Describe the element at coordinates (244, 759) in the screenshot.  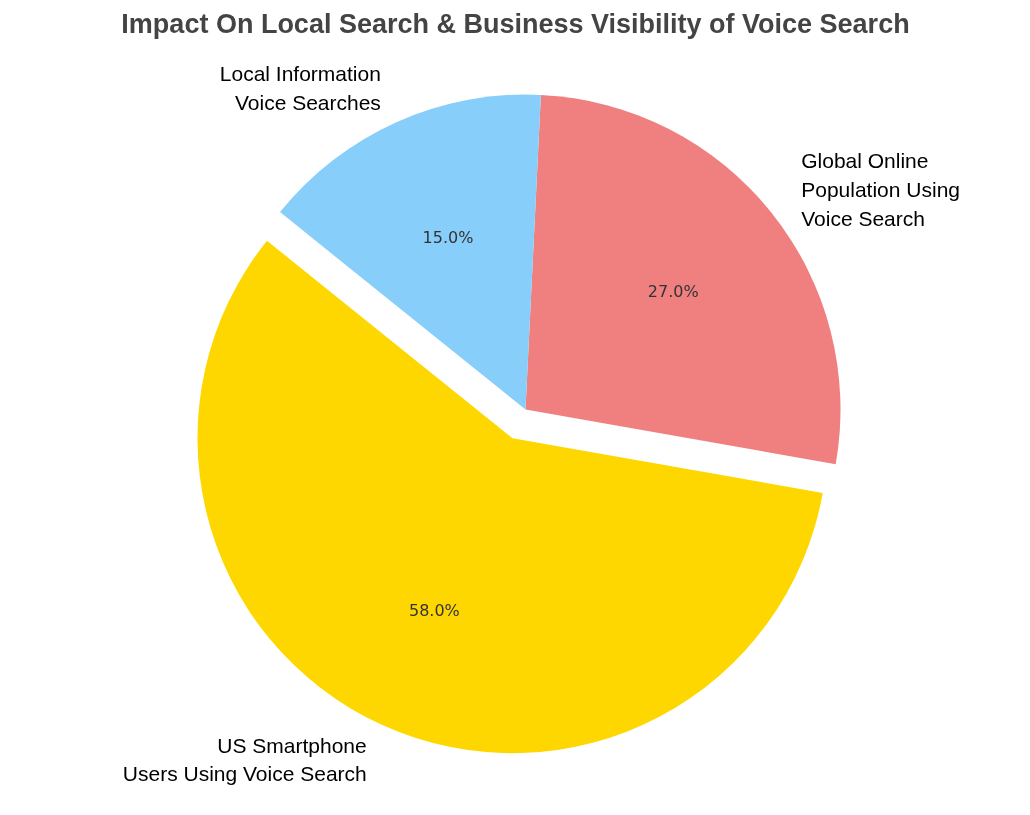
I see `slice-label: US Smartphone Users Using Voice Search` at that location.